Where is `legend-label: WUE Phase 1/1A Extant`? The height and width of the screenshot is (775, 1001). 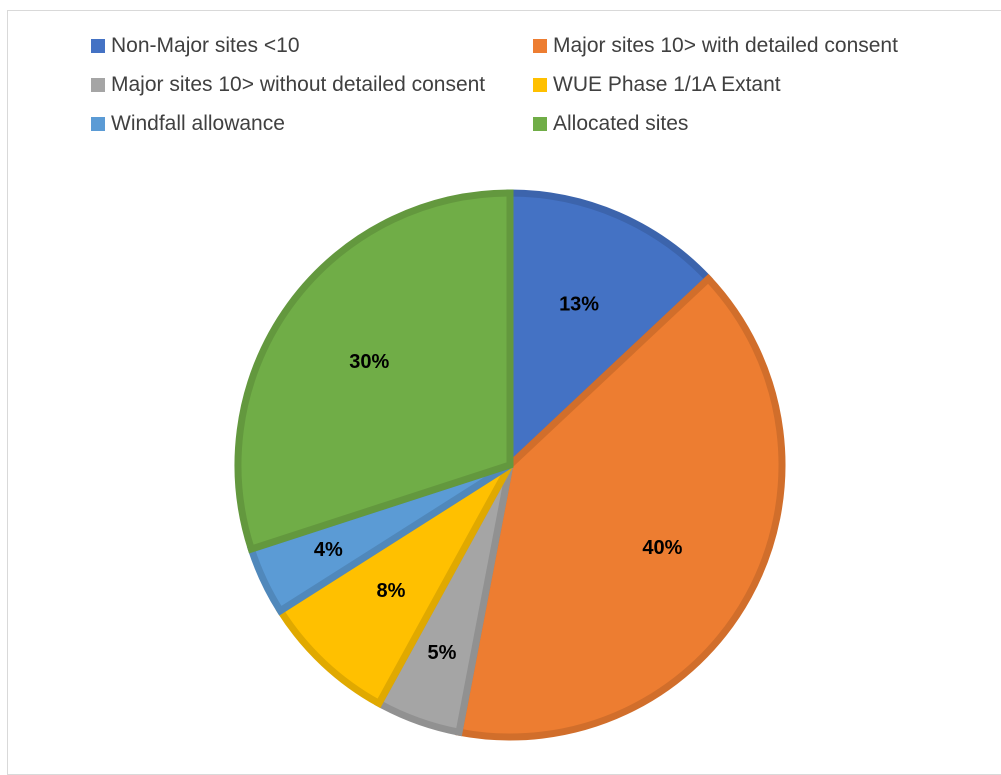 legend-label: WUE Phase 1/1A Extant is located at coordinates (667, 84).